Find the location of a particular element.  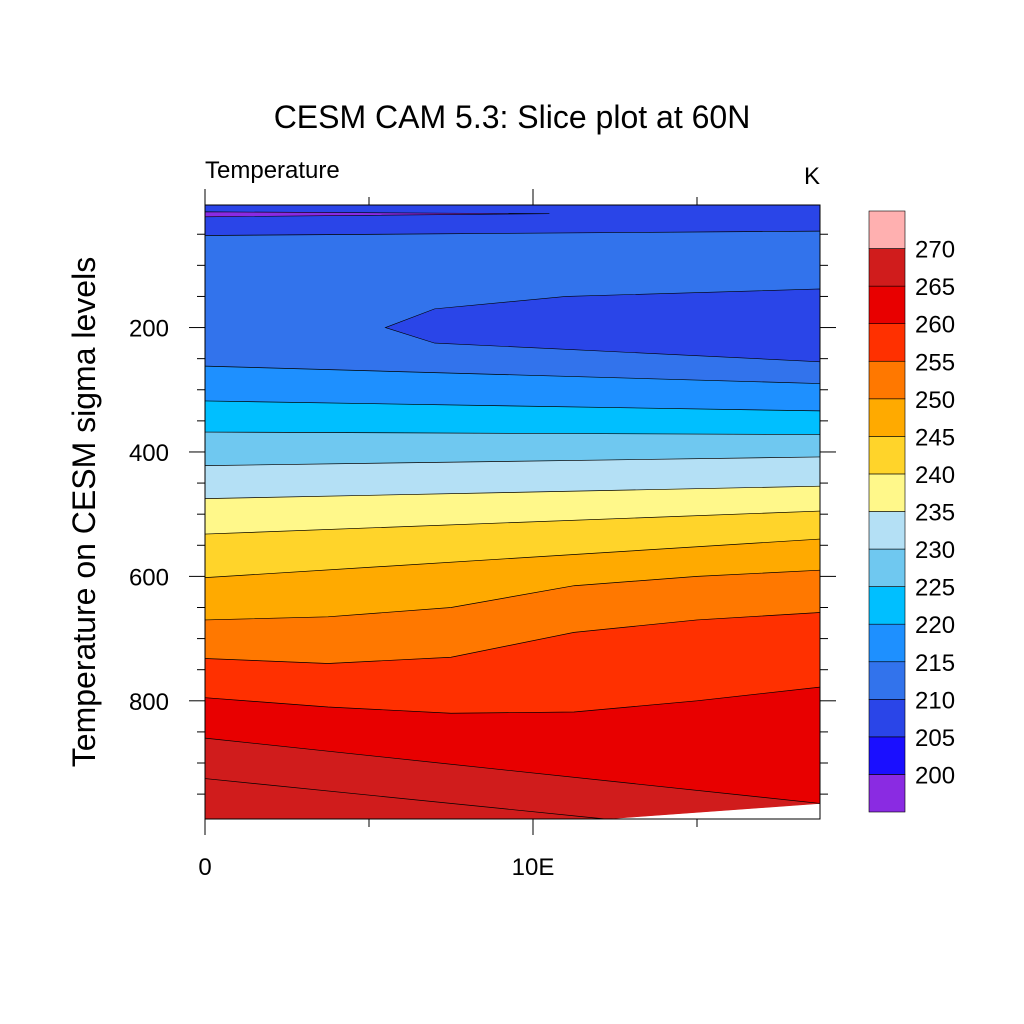

colorbar-label: 225 is located at coordinates (935, 588).